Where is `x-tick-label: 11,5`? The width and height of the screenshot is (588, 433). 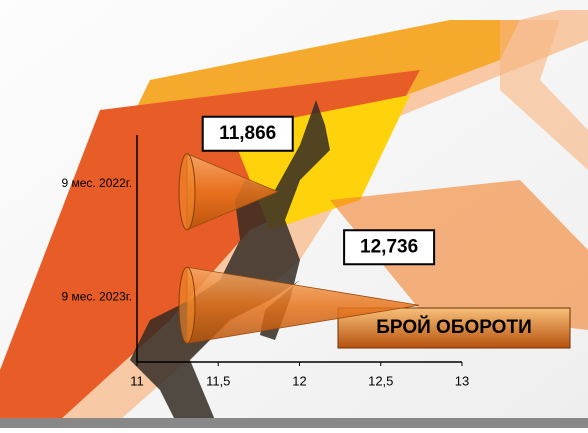
x-tick-label: 11,5 is located at coordinates (218, 380).